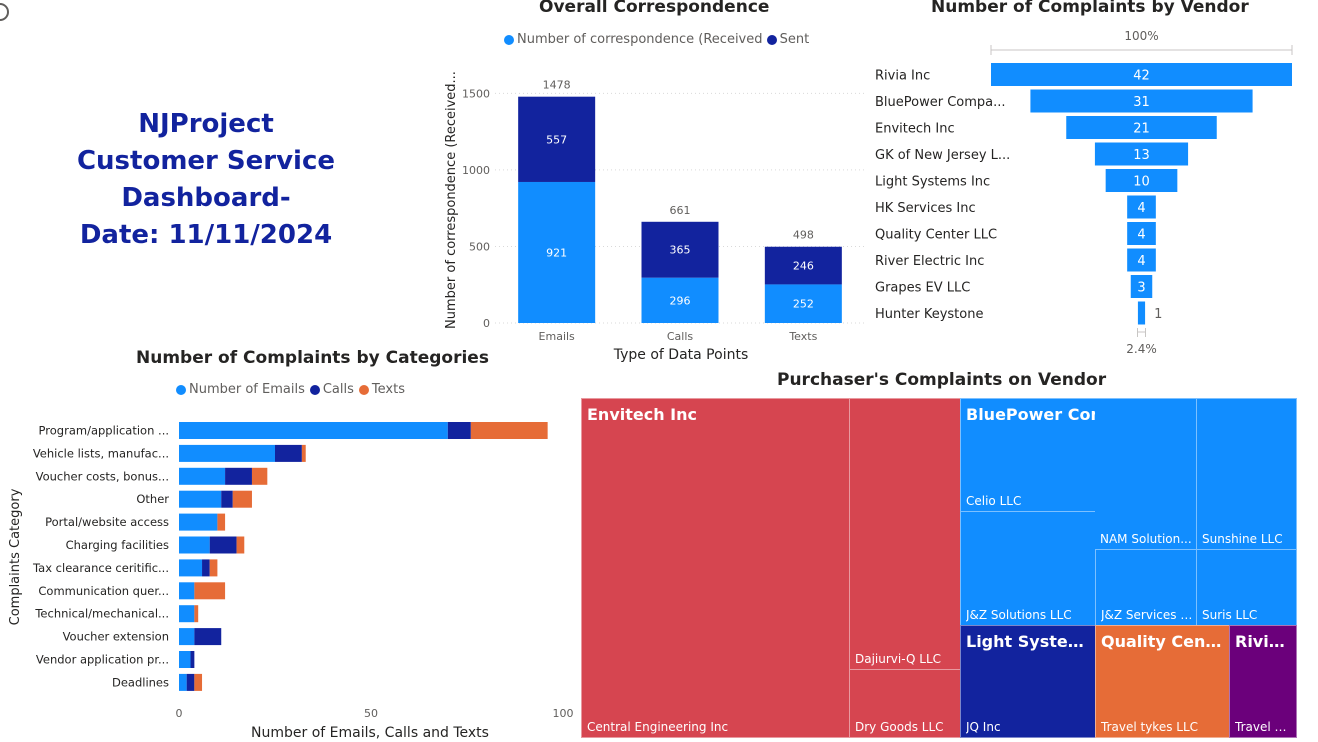  I want to click on y-tick-label: 1500, so click(476, 93).